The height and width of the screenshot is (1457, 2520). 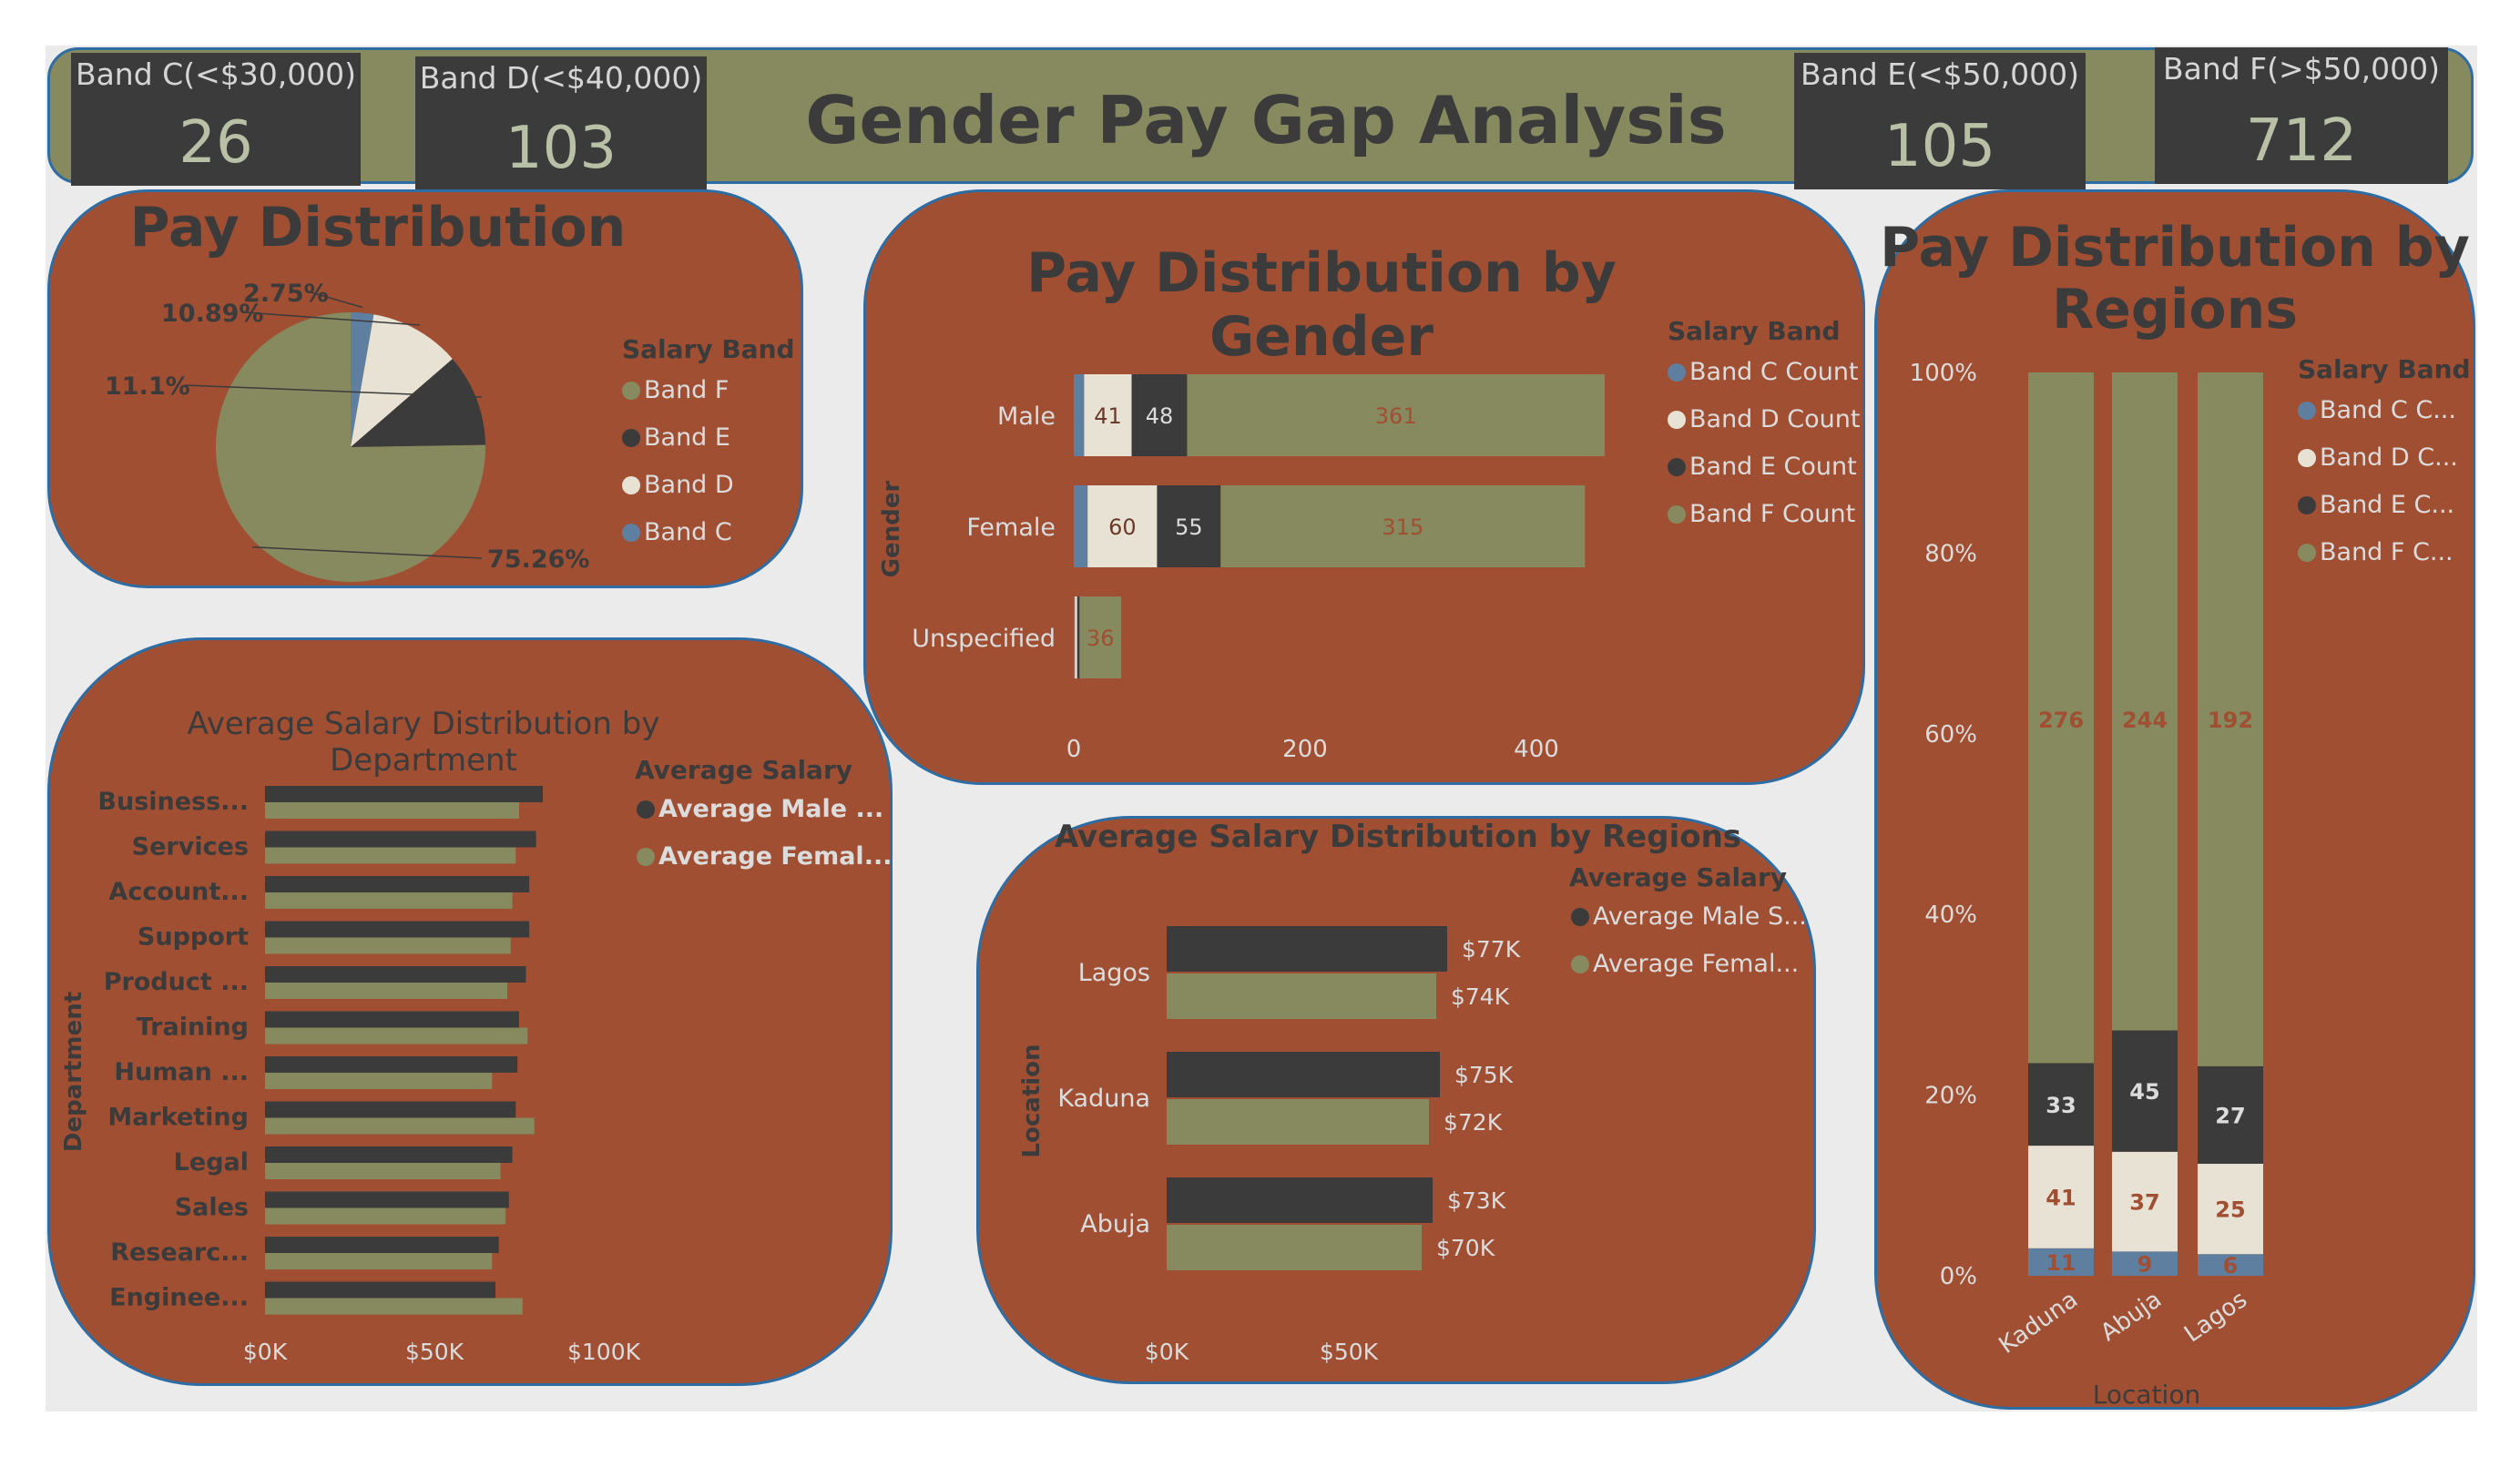 What do you see at coordinates (212, 314) in the screenshot?
I see `pie-data-label: 10.89%` at bounding box center [212, 314].